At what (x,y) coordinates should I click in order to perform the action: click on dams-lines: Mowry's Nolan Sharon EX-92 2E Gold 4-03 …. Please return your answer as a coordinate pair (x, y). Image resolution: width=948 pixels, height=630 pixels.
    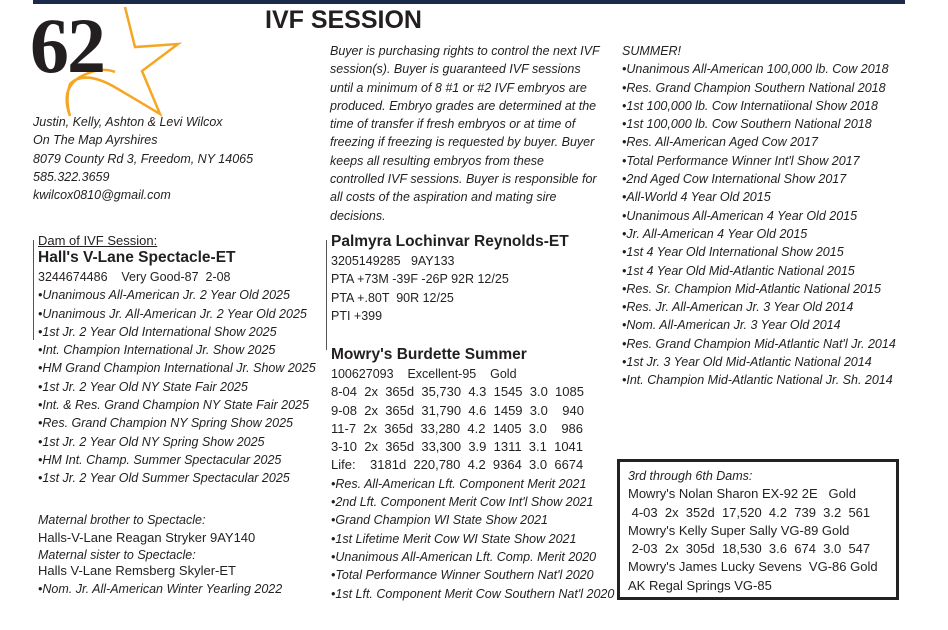
    Looking at the image, I should click on (758, 540).